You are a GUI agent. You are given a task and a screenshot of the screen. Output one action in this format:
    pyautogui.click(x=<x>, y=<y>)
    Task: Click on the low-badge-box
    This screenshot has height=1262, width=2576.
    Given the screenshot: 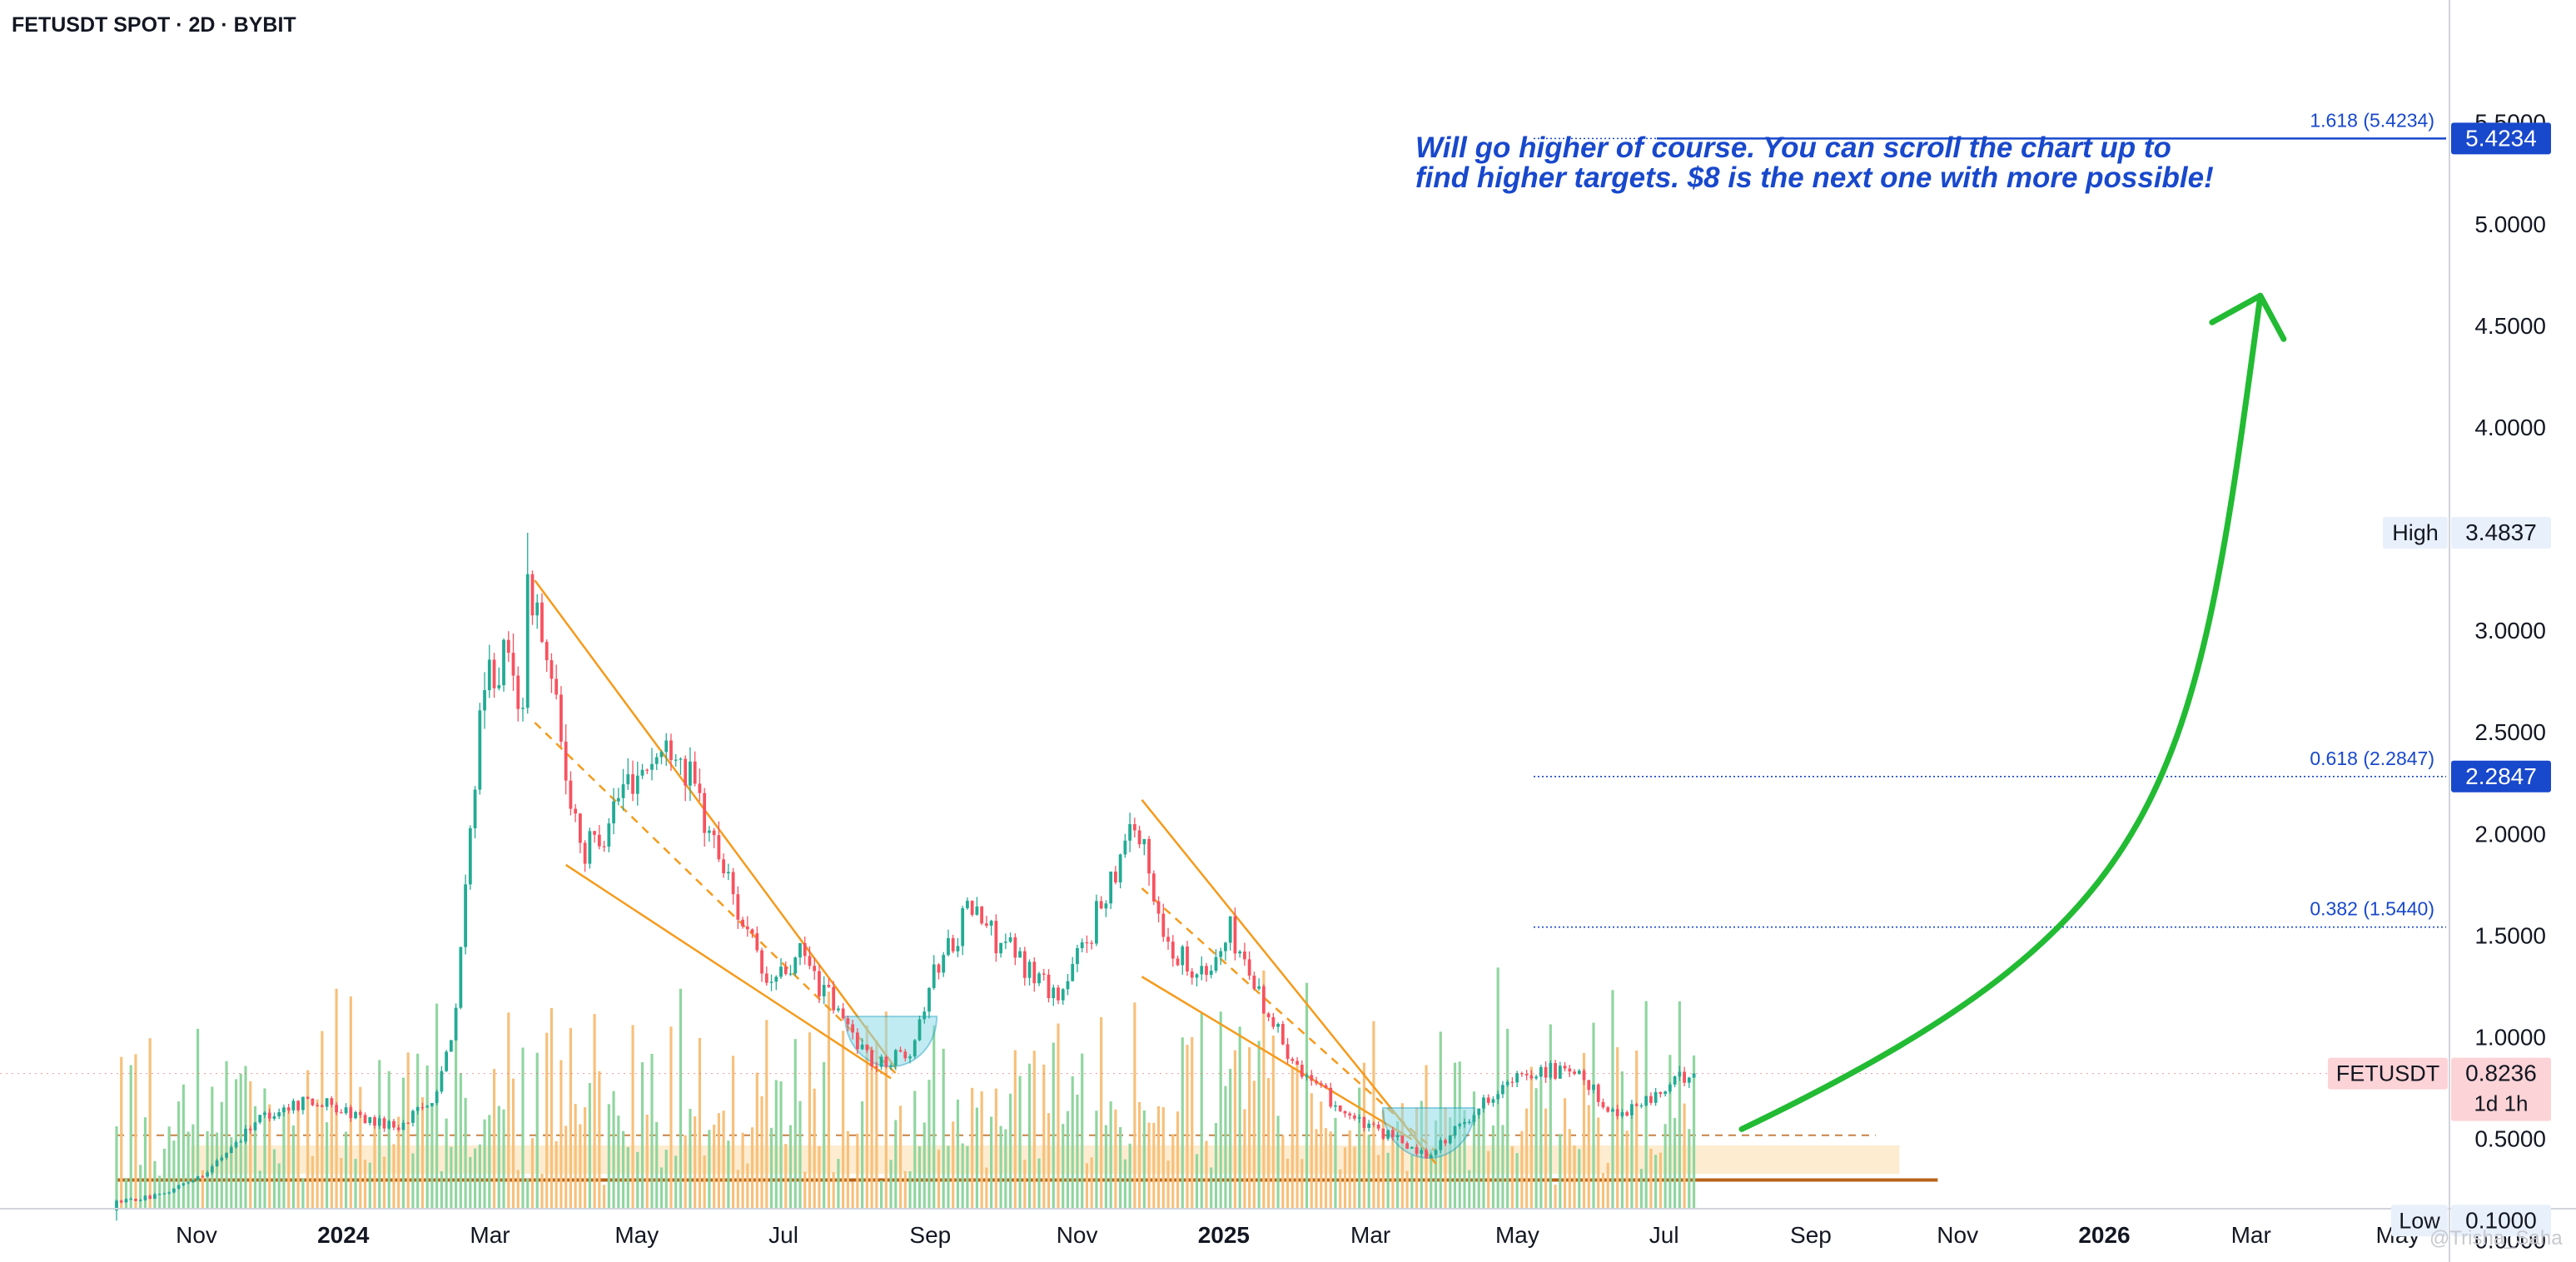 What is the action you would take?
    pyautogui.click(x=2501, y=1221)
    